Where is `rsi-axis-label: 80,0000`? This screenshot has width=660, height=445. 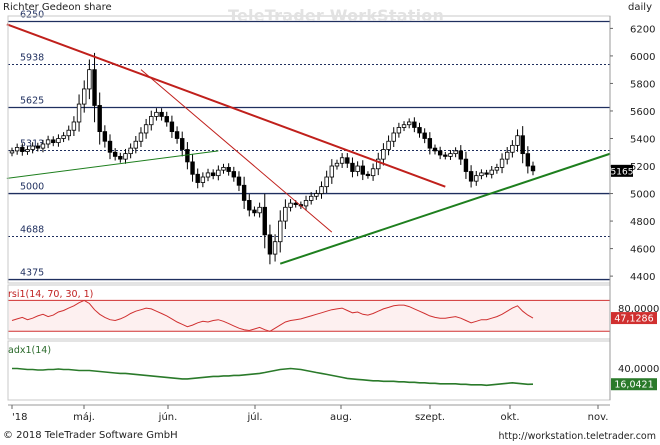
rsi-axis-label: 80,0000 is located at coordinates (638, 309).